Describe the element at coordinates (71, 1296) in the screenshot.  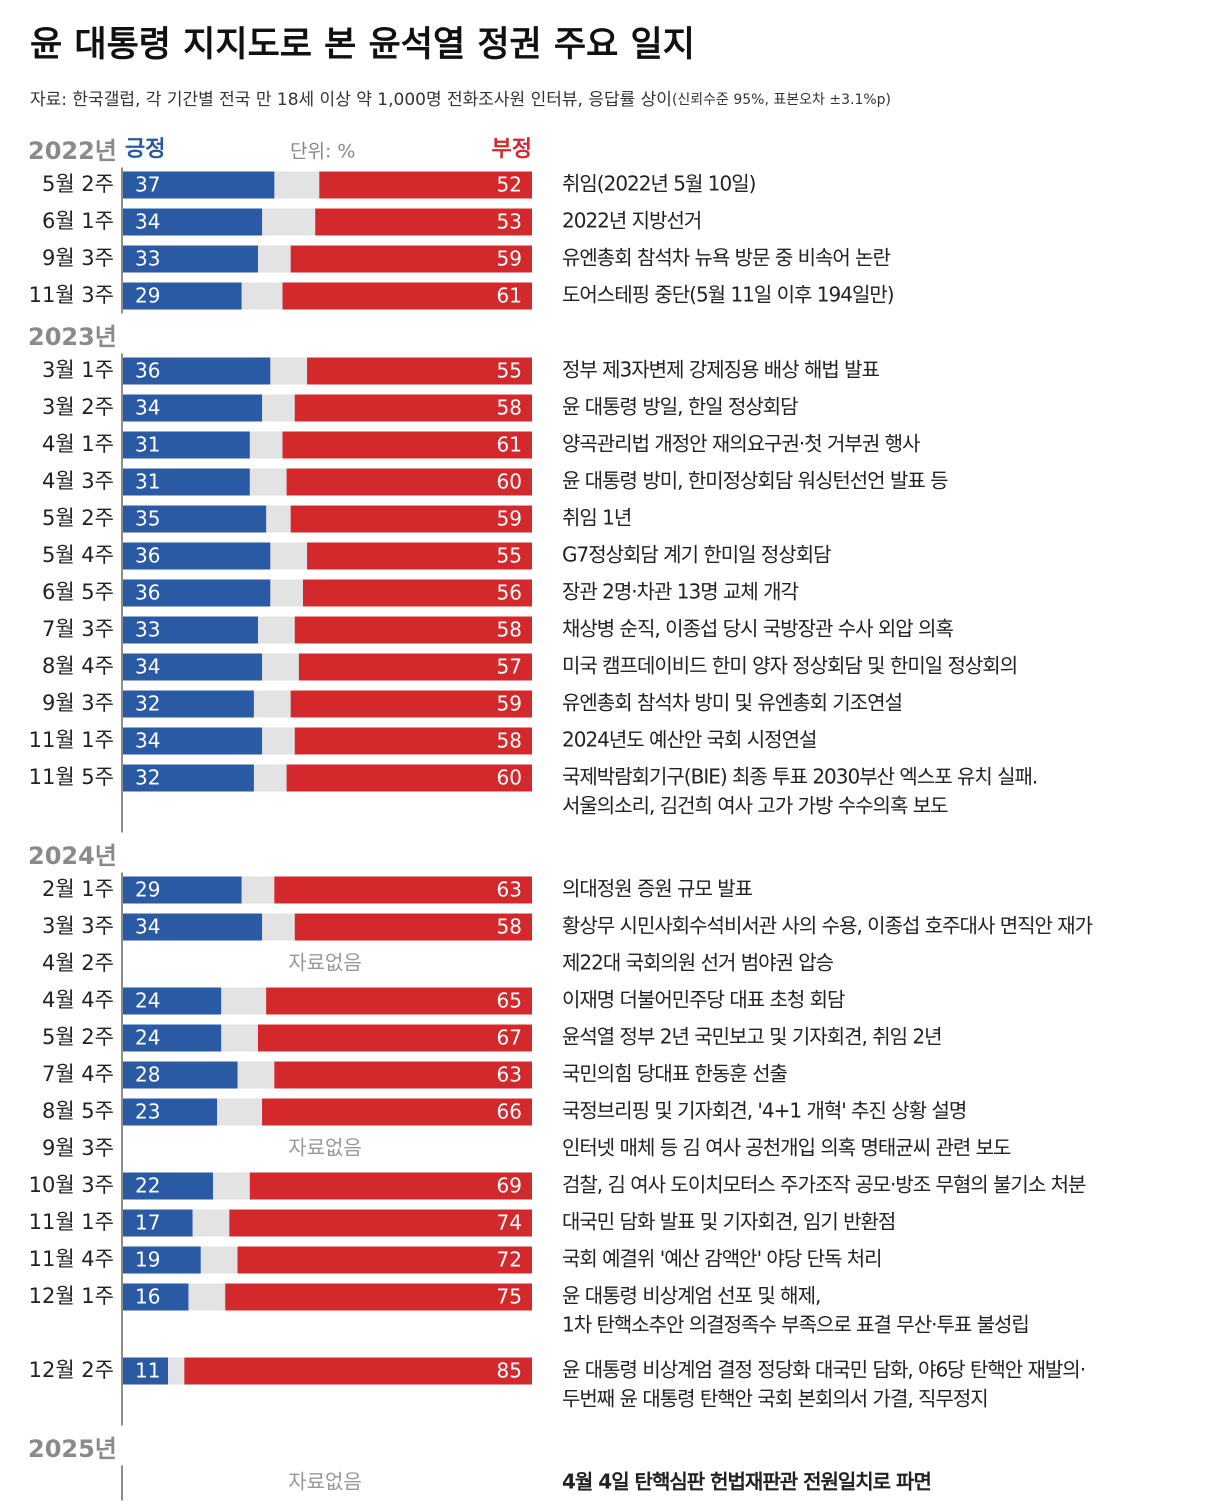
I see `row-label: 12월 1주` at that location.